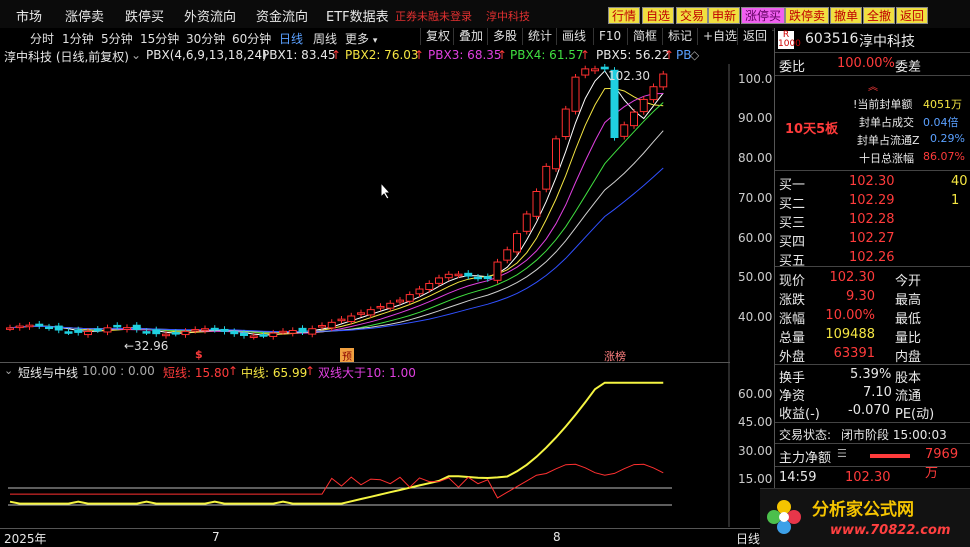 This screenshot has height=547, width=970. Describe the element at coordinates (206, 39) in the screenshot. I see `period-30m: 30分钟` at that location.